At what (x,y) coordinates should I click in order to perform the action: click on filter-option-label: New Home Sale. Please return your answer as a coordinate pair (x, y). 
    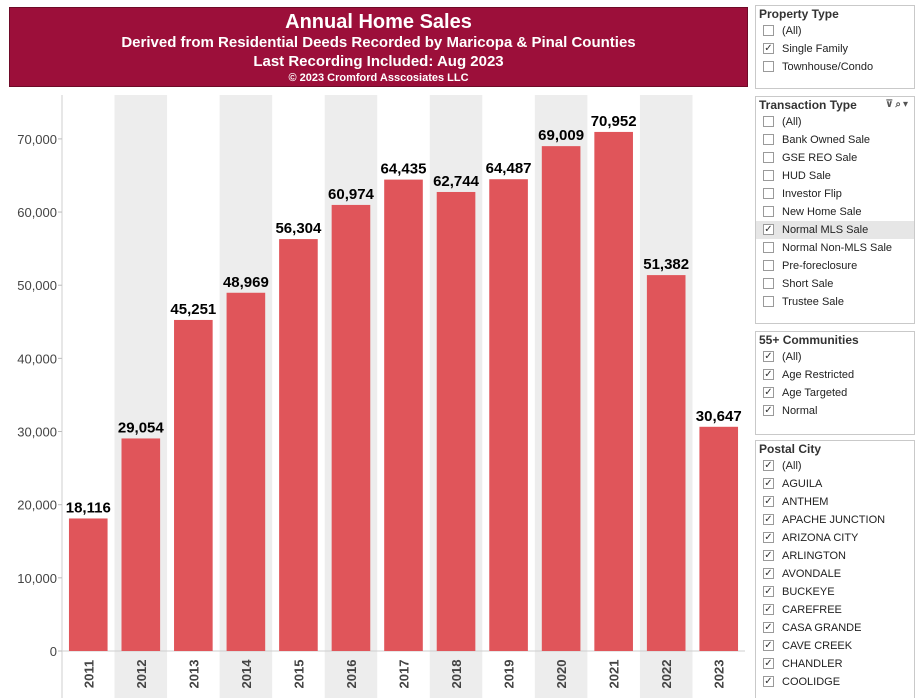
    Looking at the image, I should click on (822, 212).